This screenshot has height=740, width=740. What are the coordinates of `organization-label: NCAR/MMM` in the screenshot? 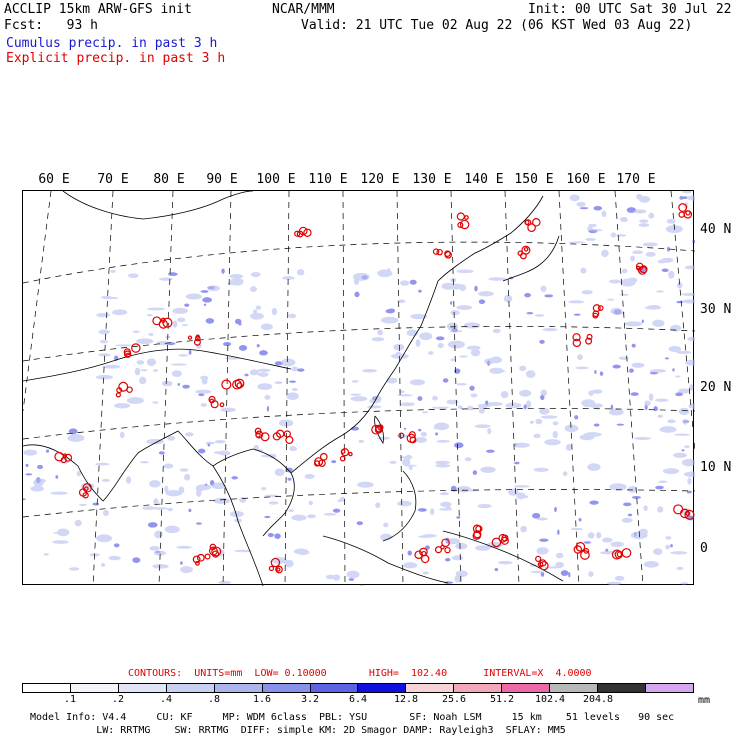 It's located at (303, 9).